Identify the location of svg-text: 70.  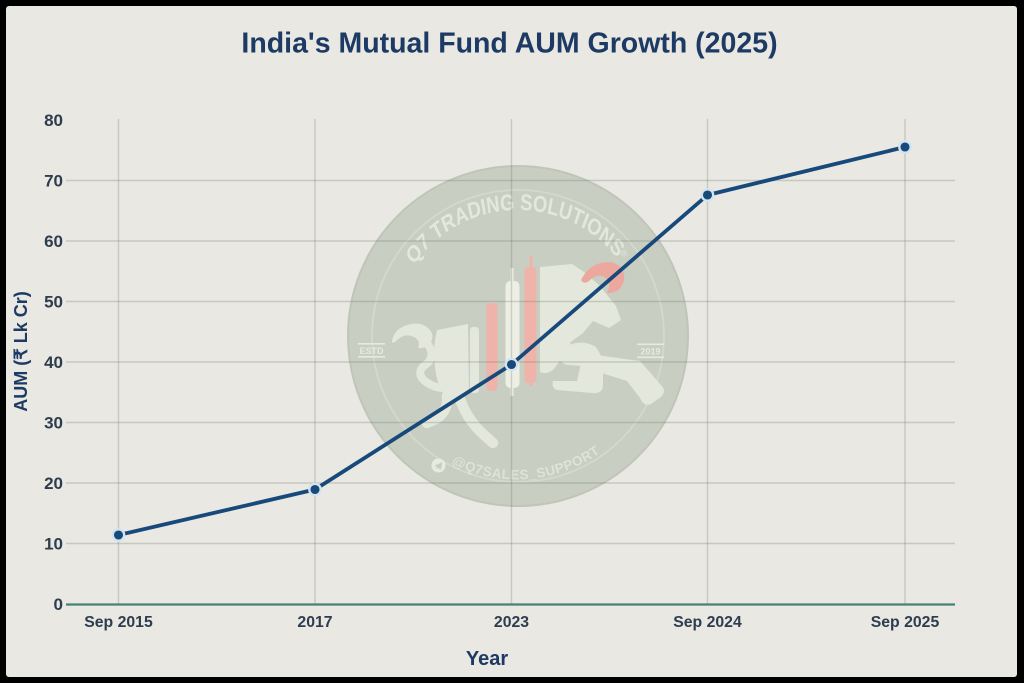
(53, 181).